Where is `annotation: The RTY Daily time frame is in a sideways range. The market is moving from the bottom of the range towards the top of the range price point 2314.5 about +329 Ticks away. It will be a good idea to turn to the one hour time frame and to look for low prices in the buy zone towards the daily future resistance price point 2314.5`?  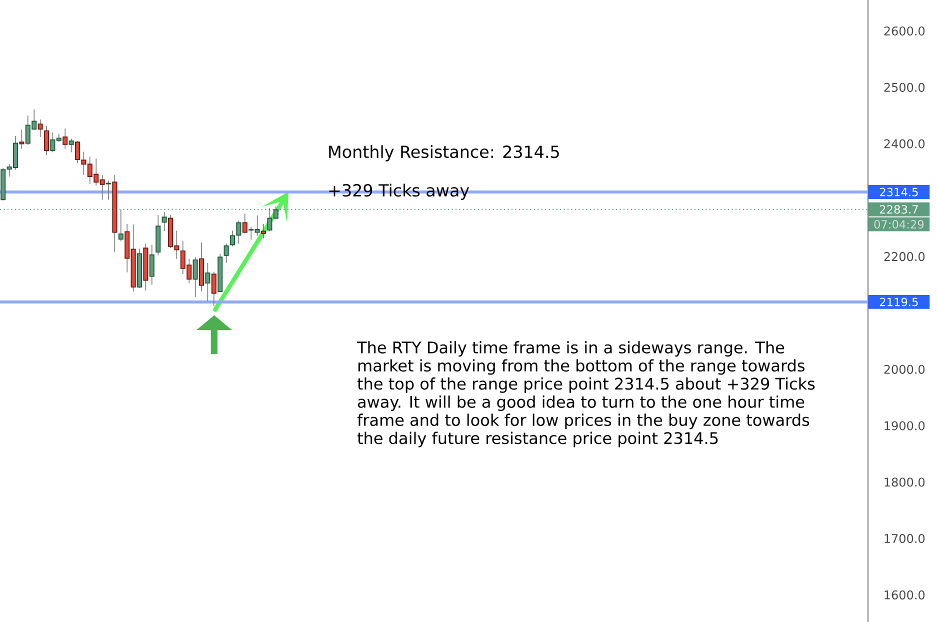
annotation: The RTY Daily time frame is in a sideways range. The market is moving from the bottom of the range towards the top of the range price point 2314.5 about +329 Ticks away. It will be a good idea to turn to the one hour time frame and to look for low prices in the buy zone towards the daily future resistance price point 2314.5 is located at coordinates (585, 394).